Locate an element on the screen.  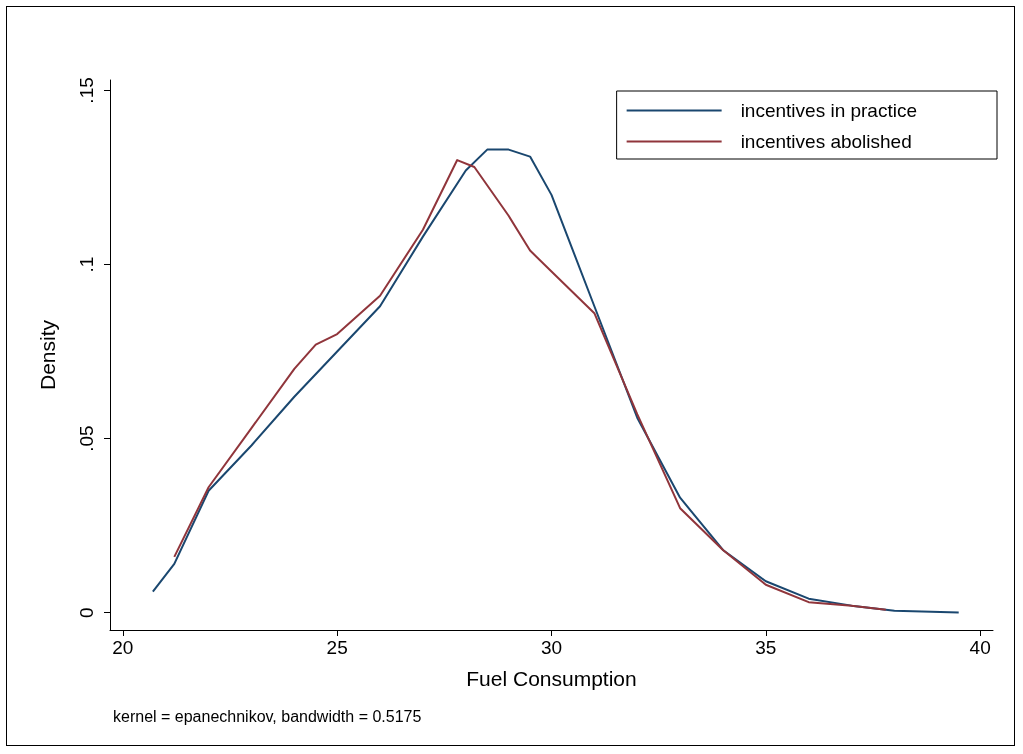
legend-label: incentives in practice is located at coordinates (829, 110).